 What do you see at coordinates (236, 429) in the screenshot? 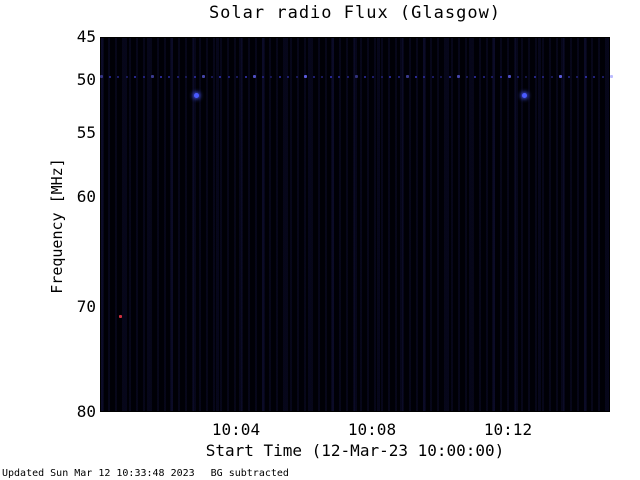
I see `x-tick-label: 10:04` at bounding box center [236, 429].